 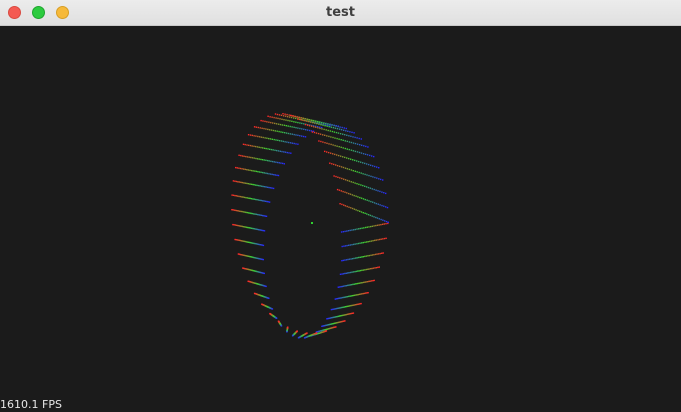 I want to click on close-window-button, so click(x=14, y=12).